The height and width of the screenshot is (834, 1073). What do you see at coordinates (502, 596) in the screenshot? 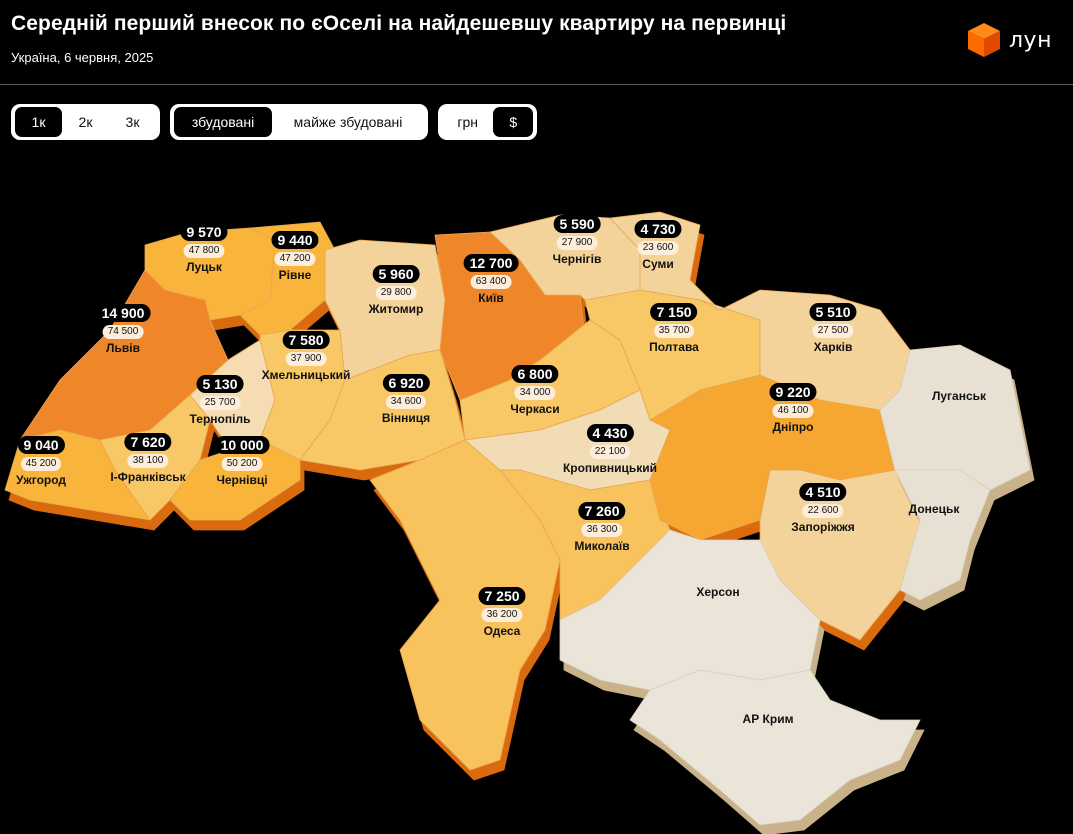
I see `usd-badge: 7 250` at bounding box center [502, 596].